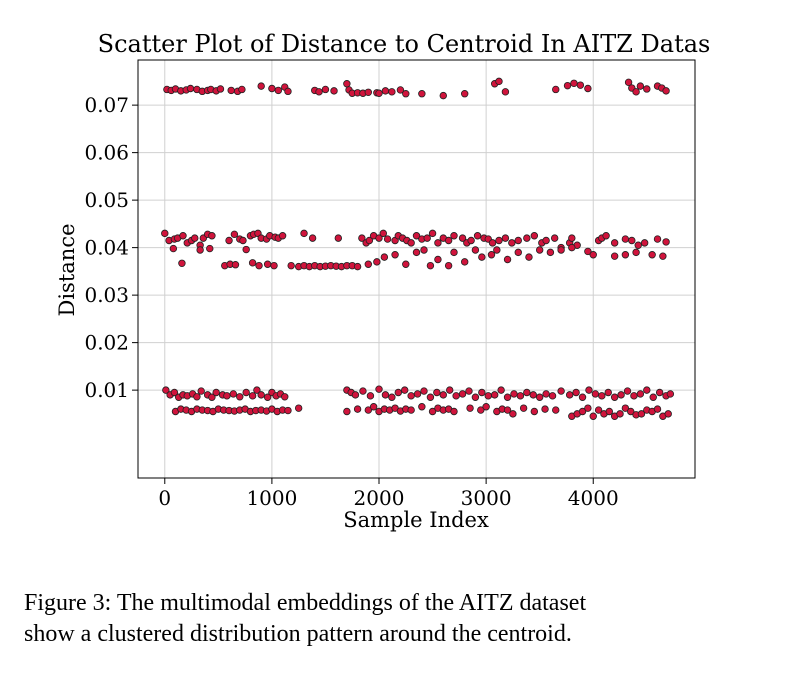 The image size is (785, 684). What do you see at coordinates (164, 498) in the screenshot?
I see `x-tick-label: 0` at bounding box center [164, 498].